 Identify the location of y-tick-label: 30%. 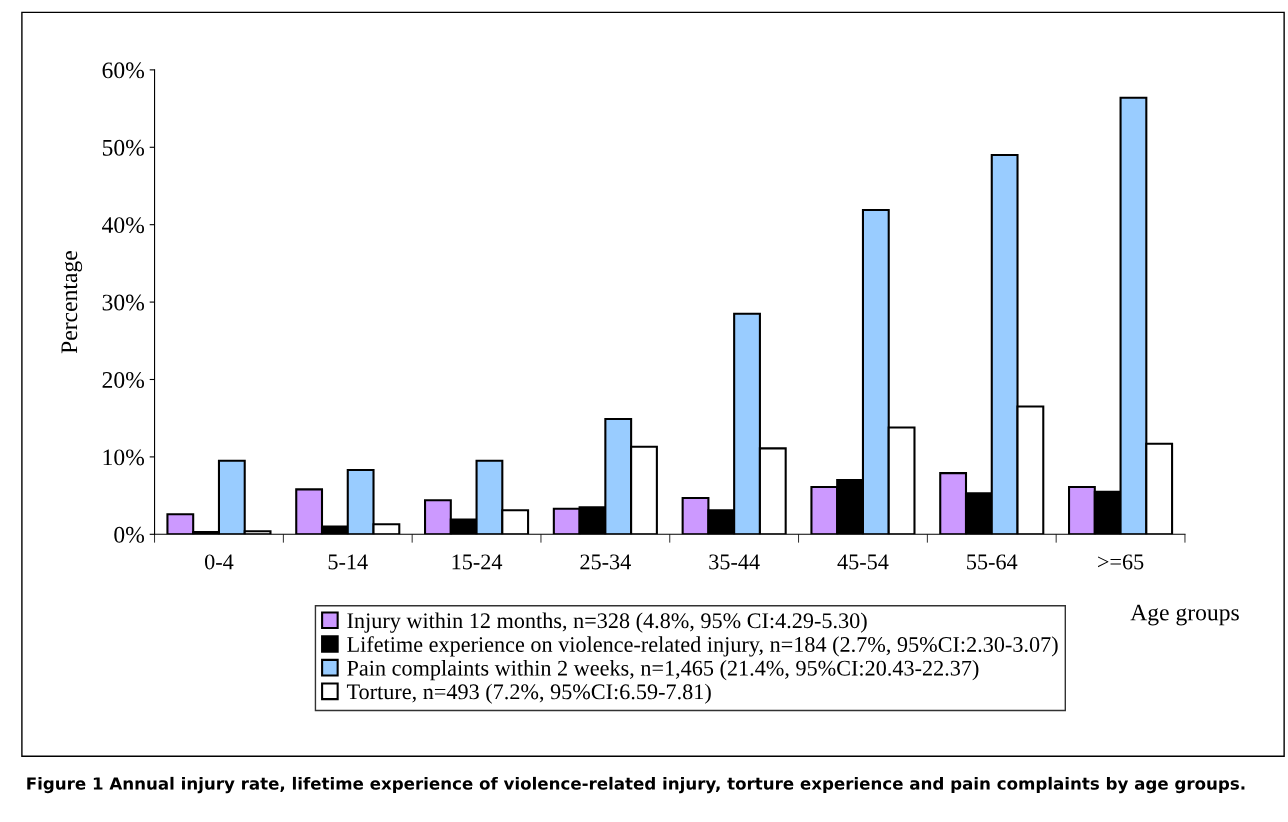
(123, 302).